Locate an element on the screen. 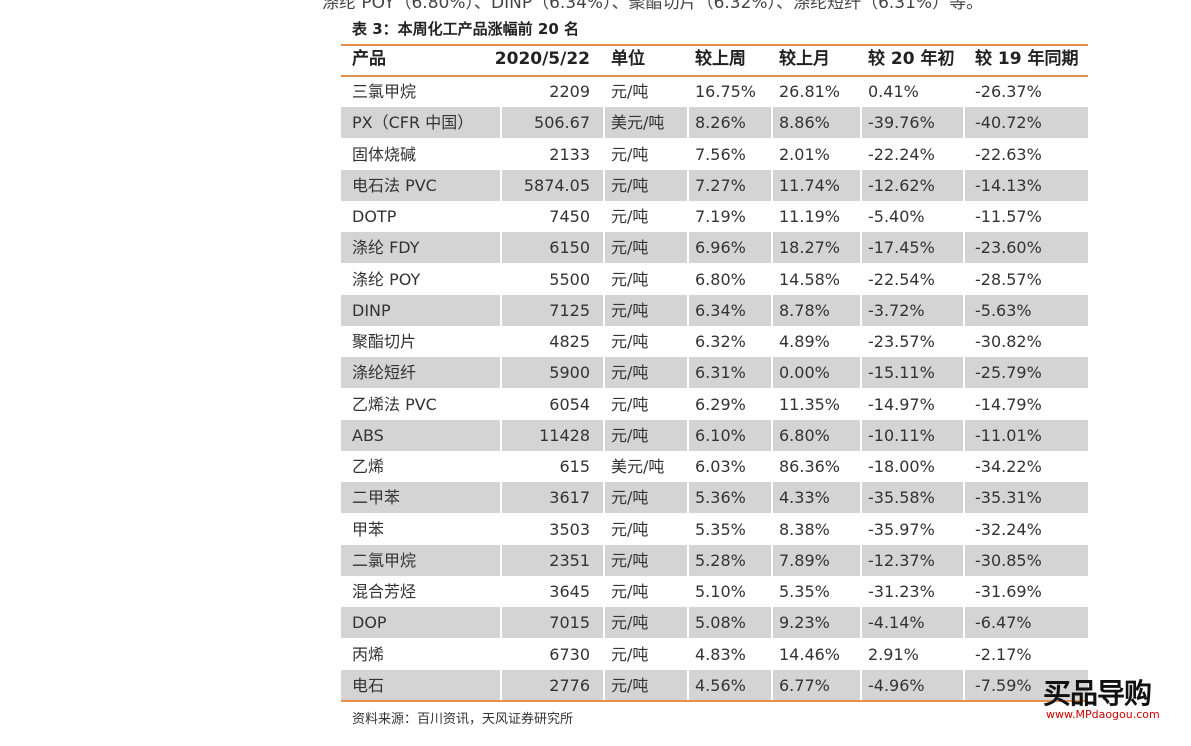 The image size is (1191, 746). table-cell: 二甲苯 is located at coordinates (376, 498).